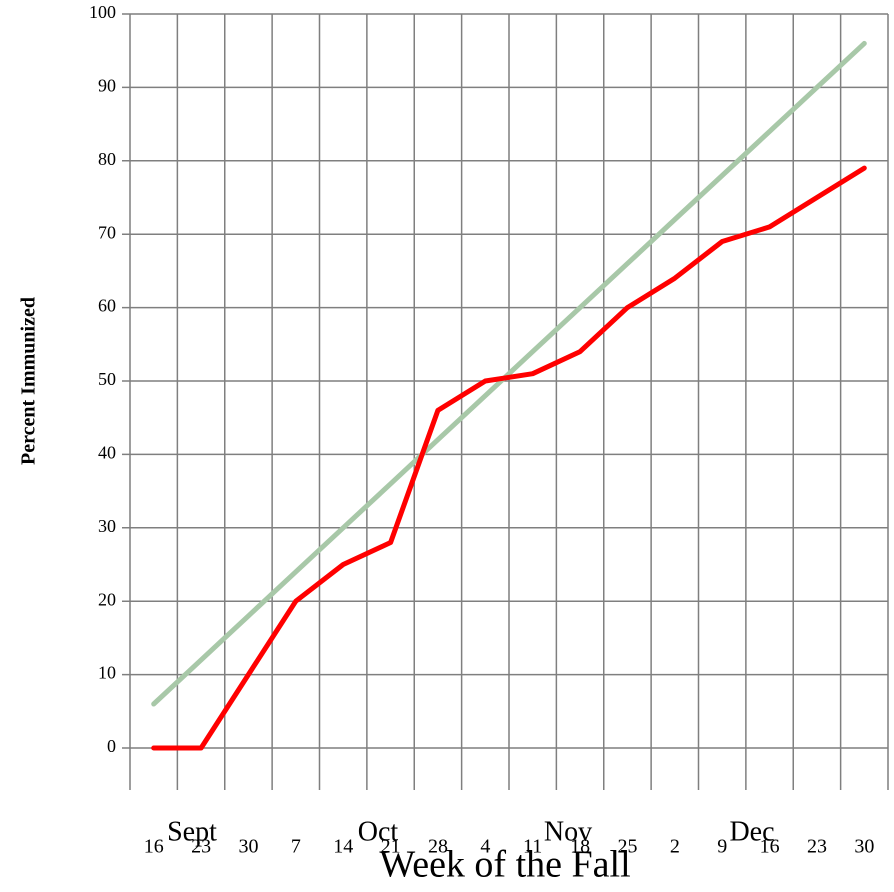 This screenshot has height=892, width=894. What do you see at coordinates (532, 847) in the screenshot?
I see `x-tick-label: 11` at bounding box center [532, 847].